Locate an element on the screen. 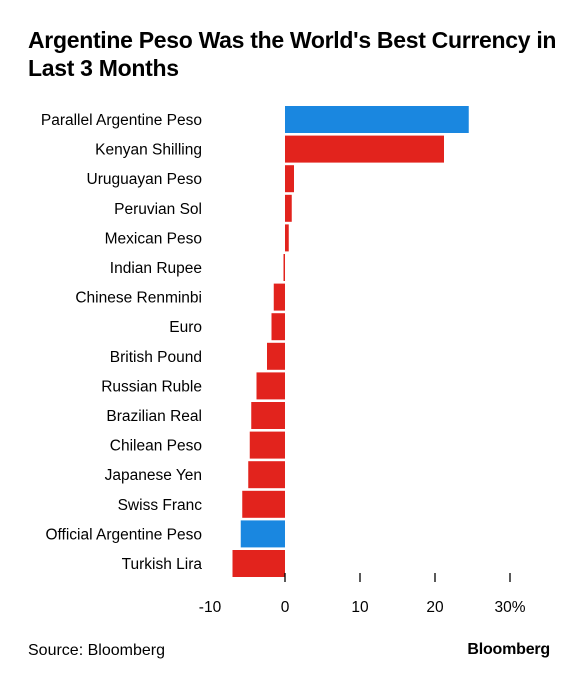  x-tick-label: 20 is located at coordinates (435, 607).